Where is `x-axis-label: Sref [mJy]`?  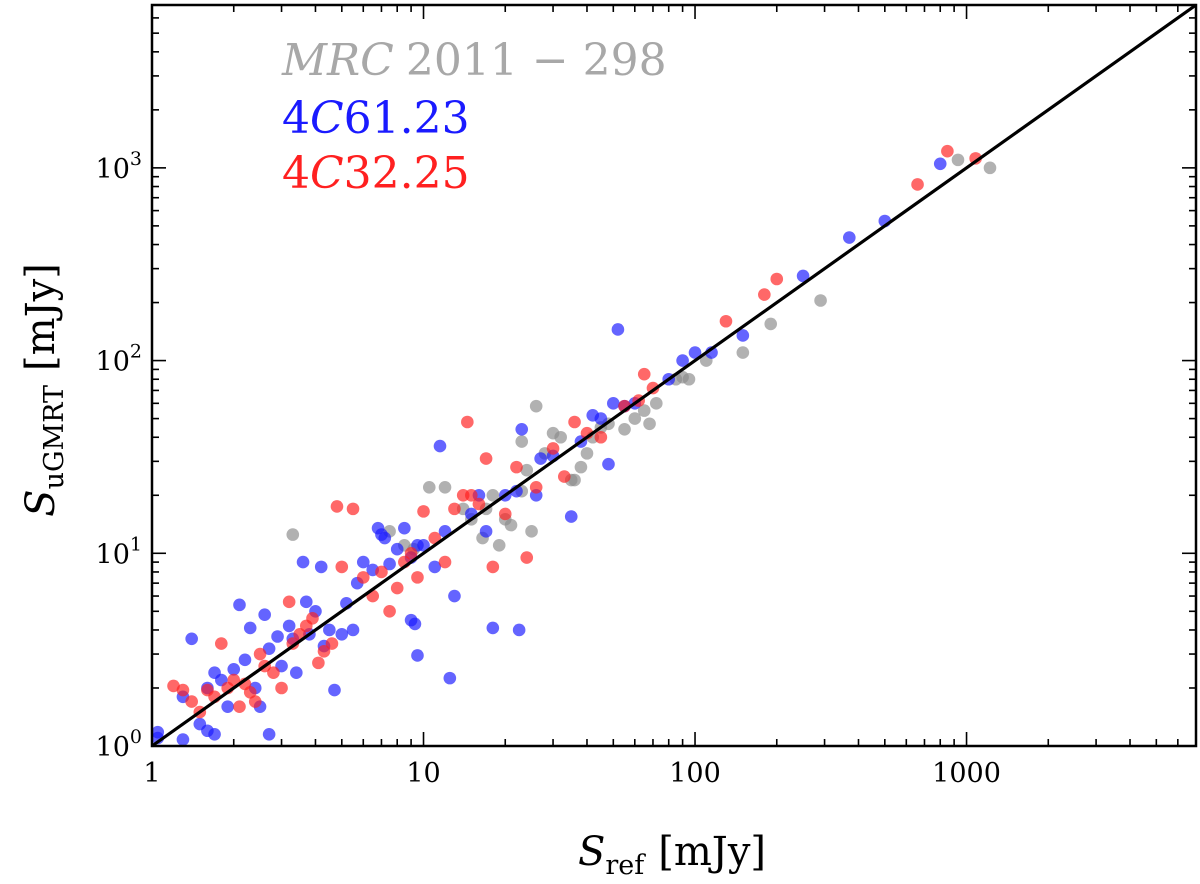
x-axis-label: Sref [mJy] is located at coordinates (672, 855).